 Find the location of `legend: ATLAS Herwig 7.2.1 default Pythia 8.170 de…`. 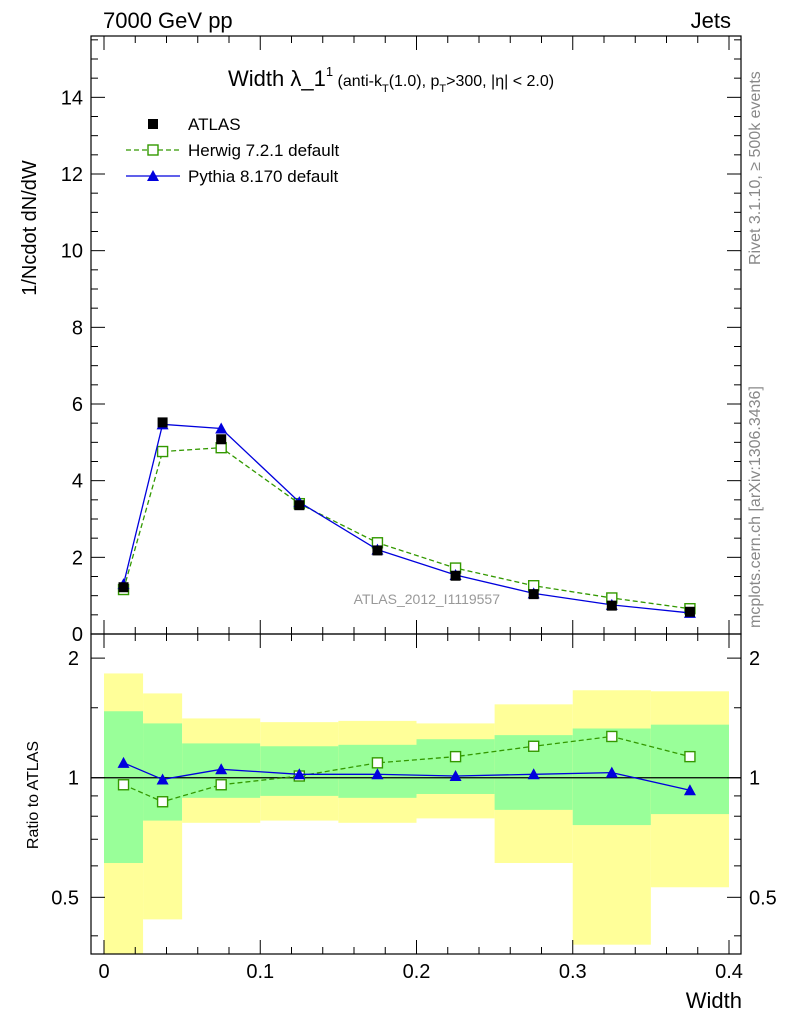

legend: ATLAS Herwig 7.2.1 default Pythia 8.170 de… is located at coordinates (232, 150).